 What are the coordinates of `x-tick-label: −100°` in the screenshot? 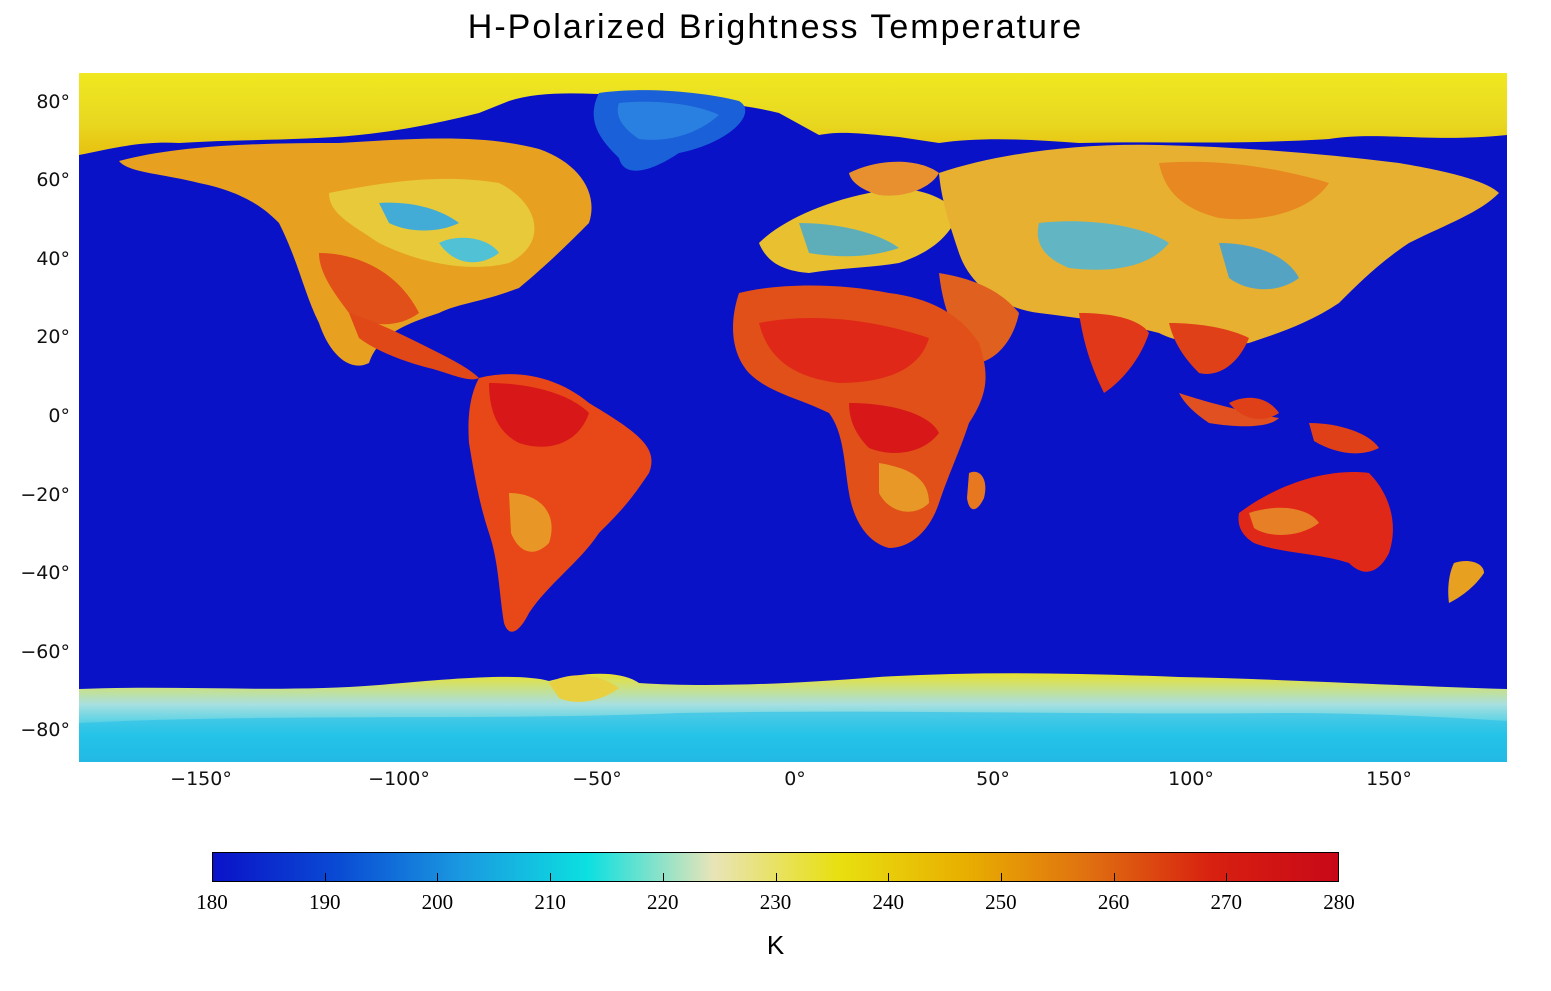 It's located at (399, 779).